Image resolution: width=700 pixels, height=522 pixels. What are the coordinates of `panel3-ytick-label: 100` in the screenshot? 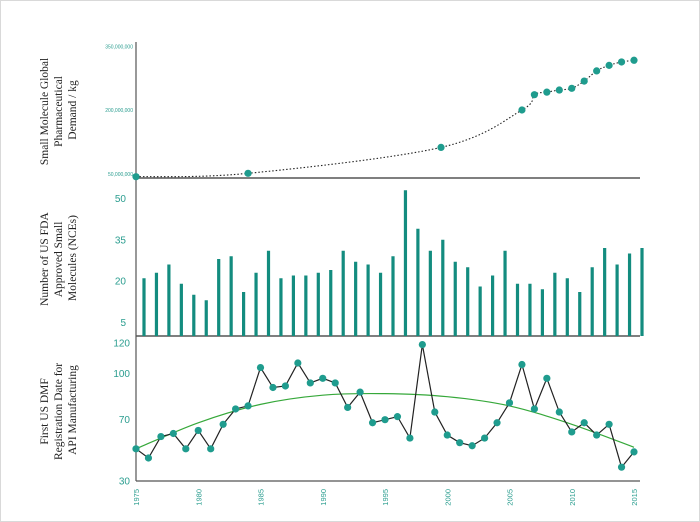 It's located at (121, 374).